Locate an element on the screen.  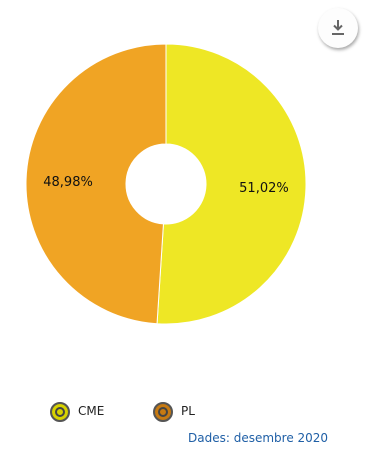
download-icon is located at coordinates (338, 27).